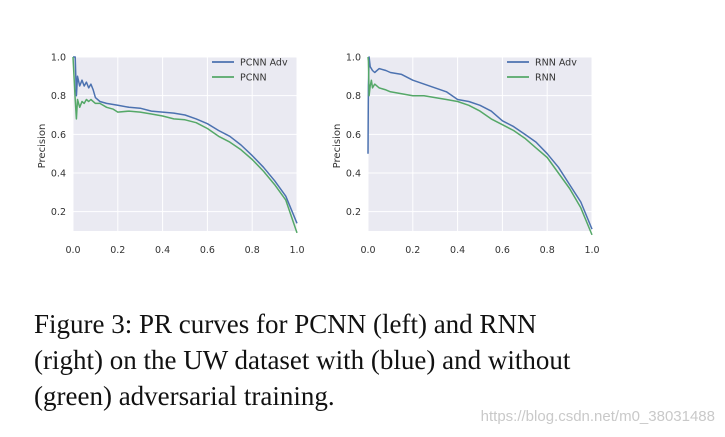 Image resolution: width=725 pixels, height=437 pixels. I want to click on legend-label: PCNN, so click(253, 78).